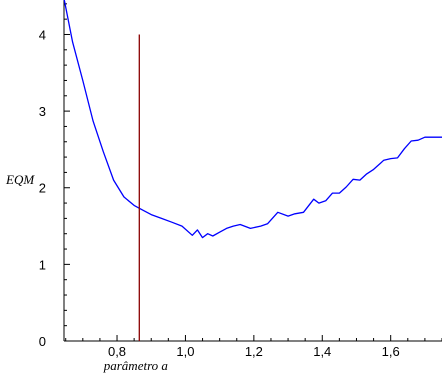 The width and height of the screenshot is (442, 376). Describe the element at coordinates (42, 341) in the screenshot. I see `y-tick-label: 0` at that location.